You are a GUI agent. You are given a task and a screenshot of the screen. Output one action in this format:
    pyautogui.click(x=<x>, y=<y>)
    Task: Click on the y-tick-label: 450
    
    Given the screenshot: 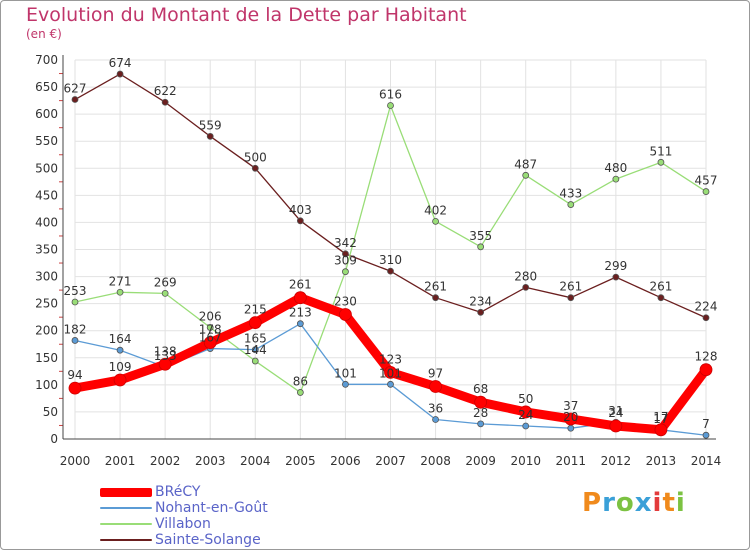 What is the action you would take?
    pyautogui.click(x=46, y=195)
    